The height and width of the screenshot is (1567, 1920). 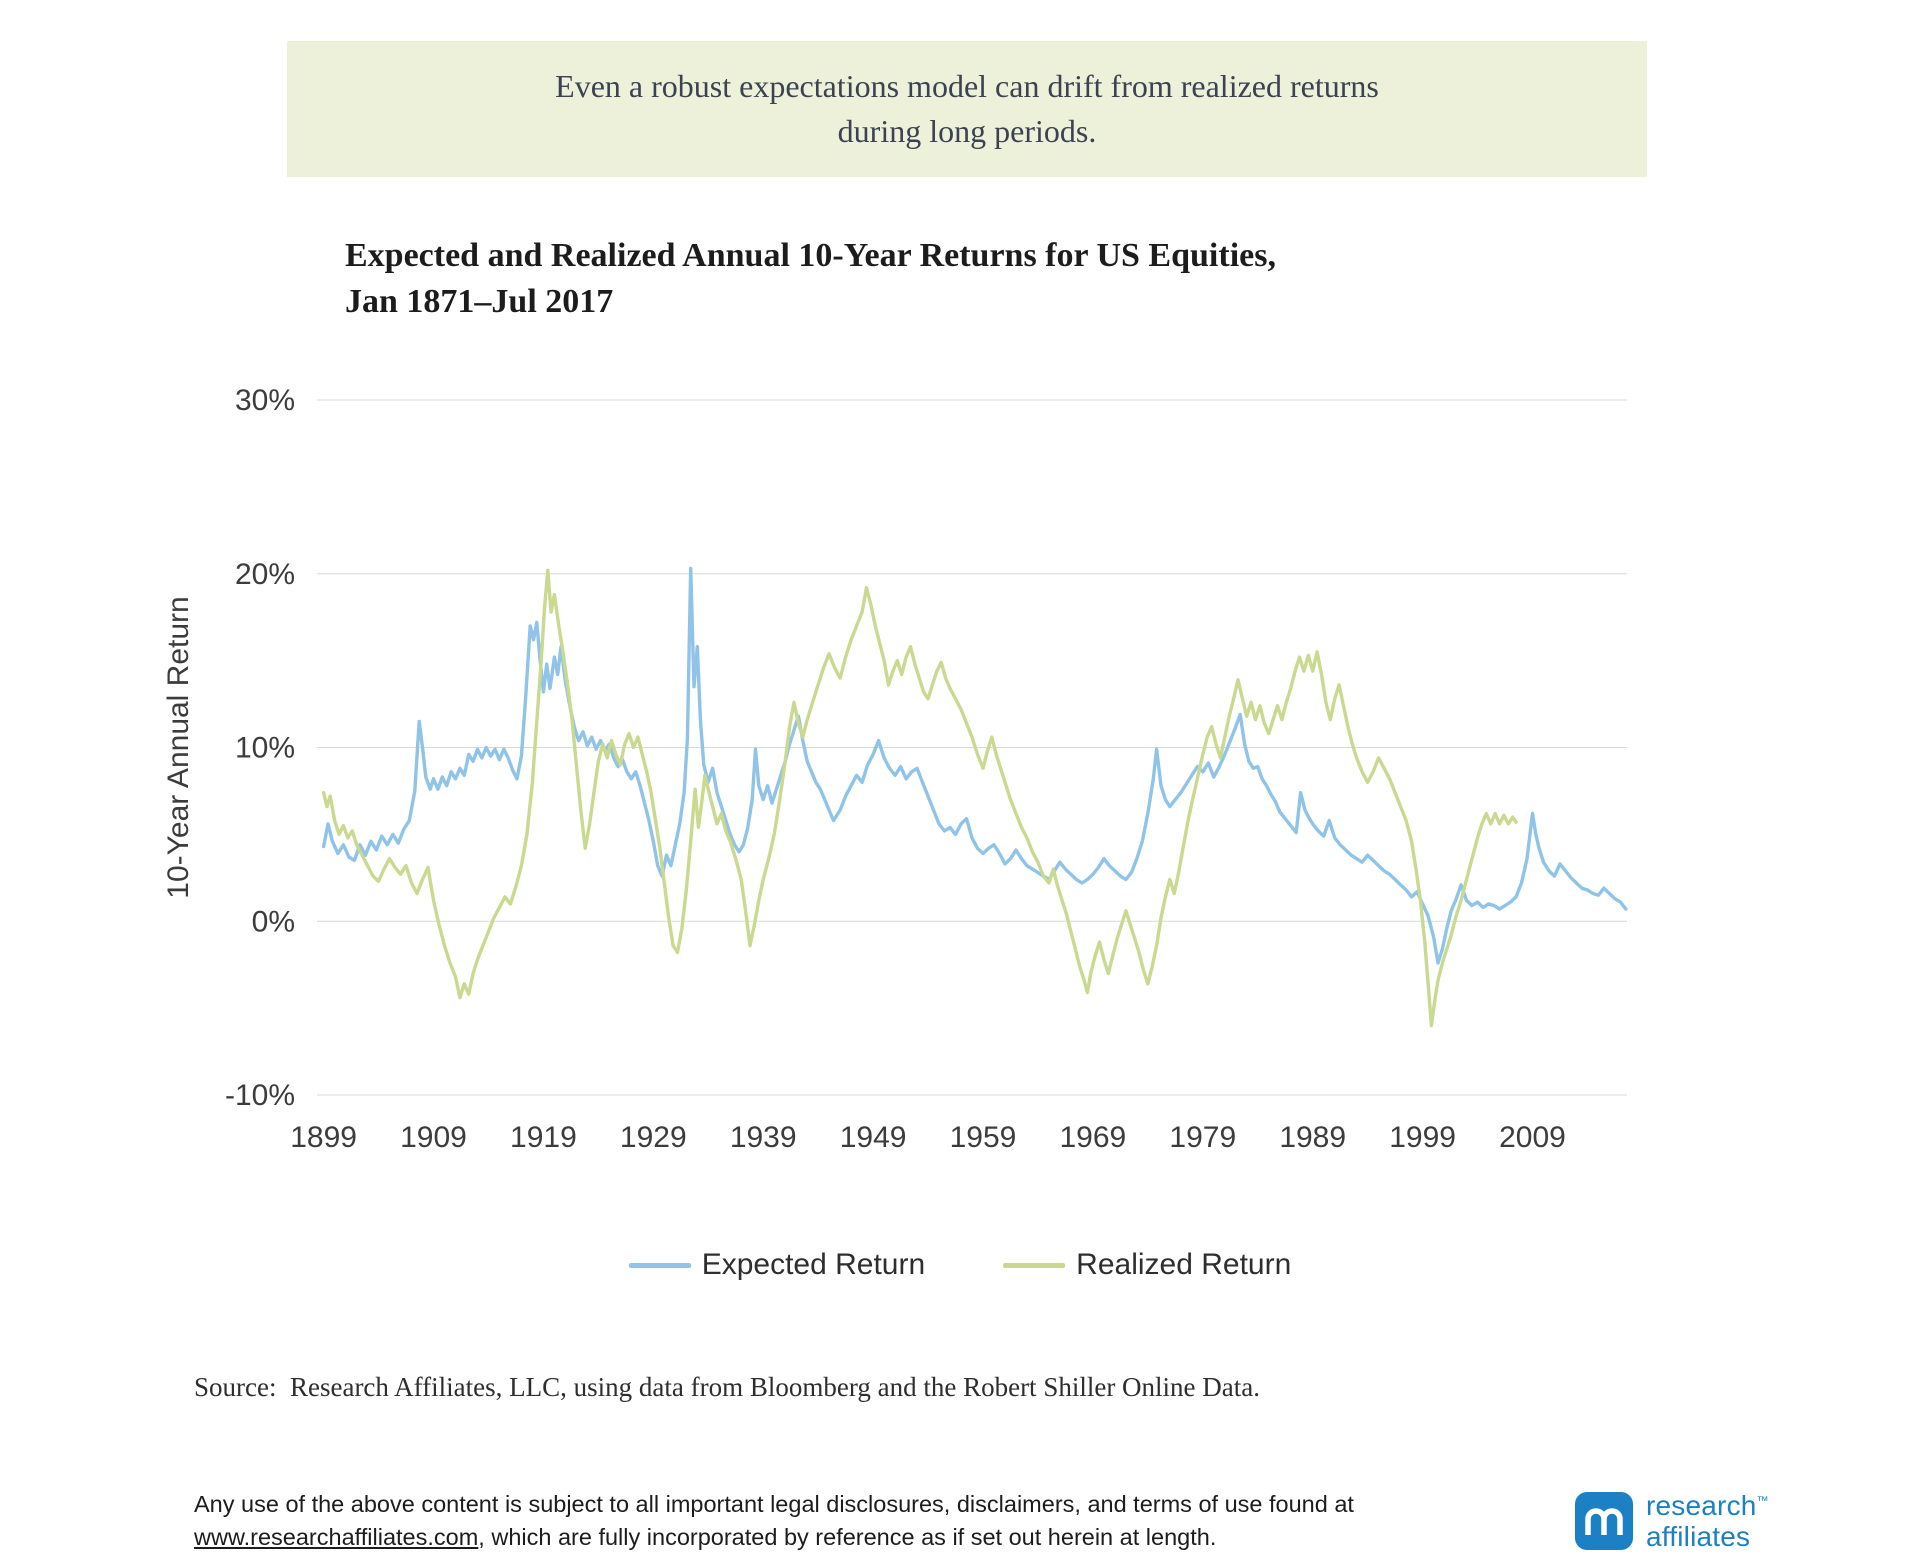 What do you see at coordinates (323, 1137) in the screenshot?
I see `x-tick-label: 1899` at bounding box center [323, 1137].